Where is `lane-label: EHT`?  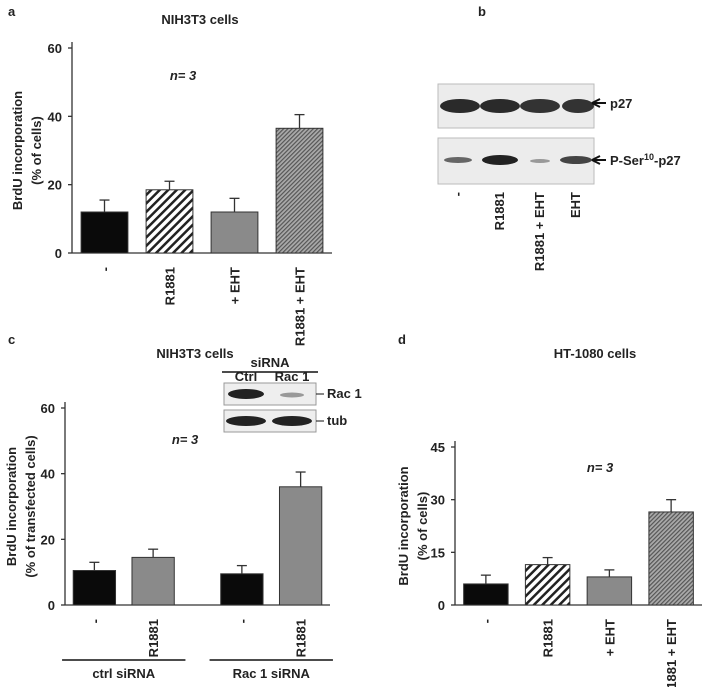 lane-label: EHT is located at coordinates (575, 205).